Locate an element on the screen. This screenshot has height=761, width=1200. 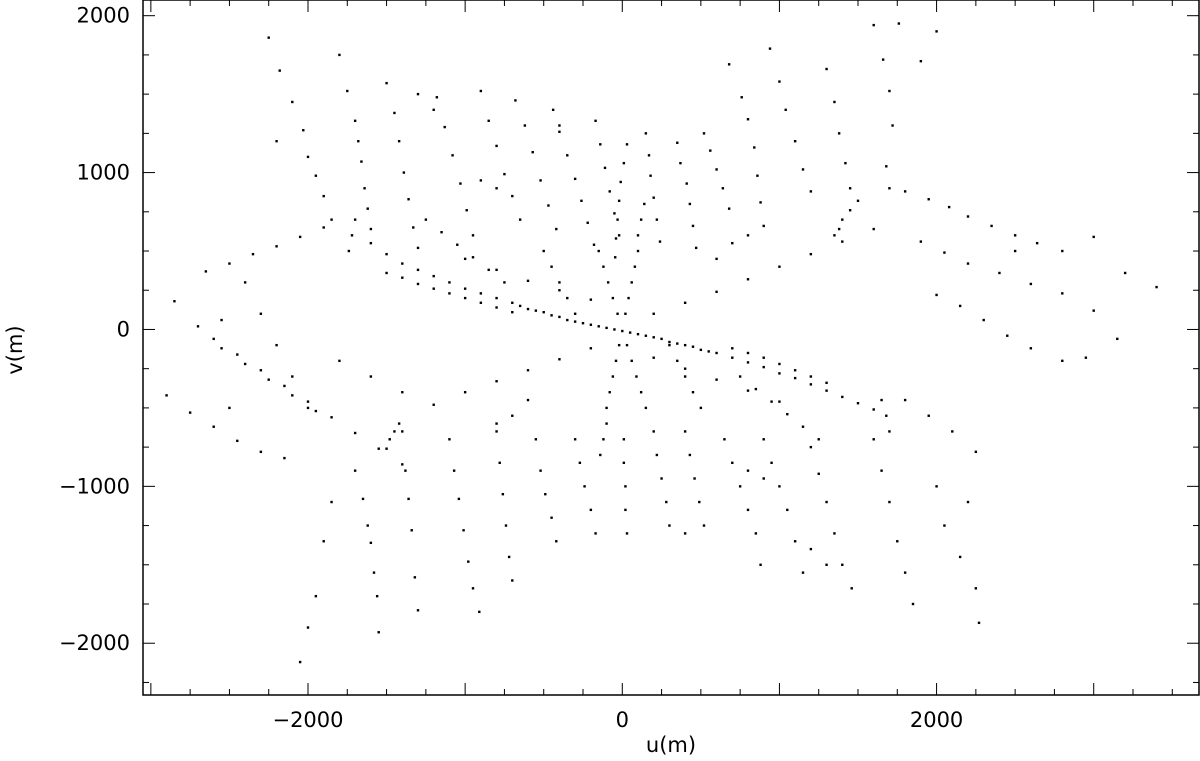
x-axis-label: u(m) is located at coordinates (671, 745).